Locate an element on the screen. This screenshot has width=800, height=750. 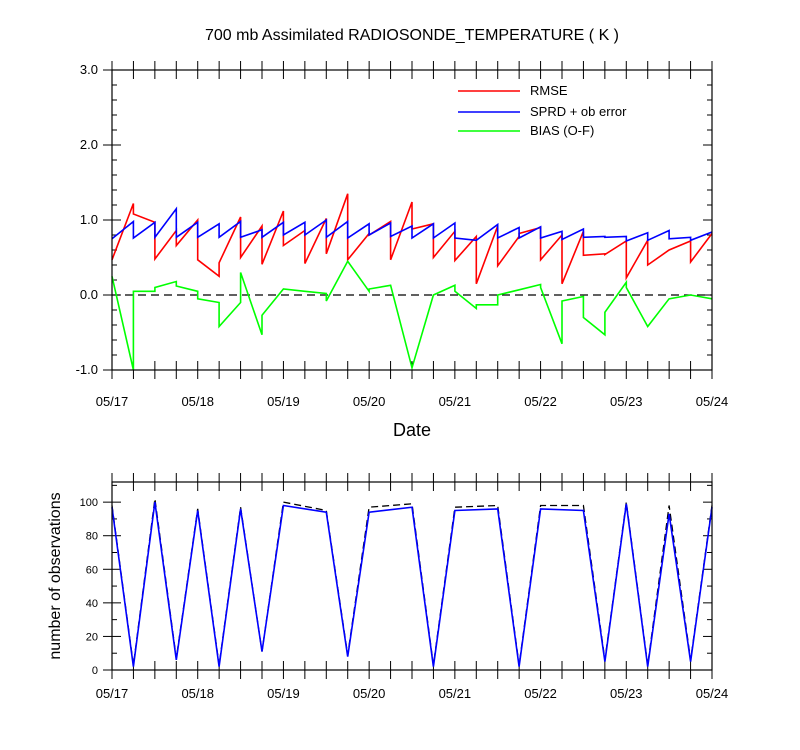
y-tick-label: 1.0 is located at coordinates (89, 219).